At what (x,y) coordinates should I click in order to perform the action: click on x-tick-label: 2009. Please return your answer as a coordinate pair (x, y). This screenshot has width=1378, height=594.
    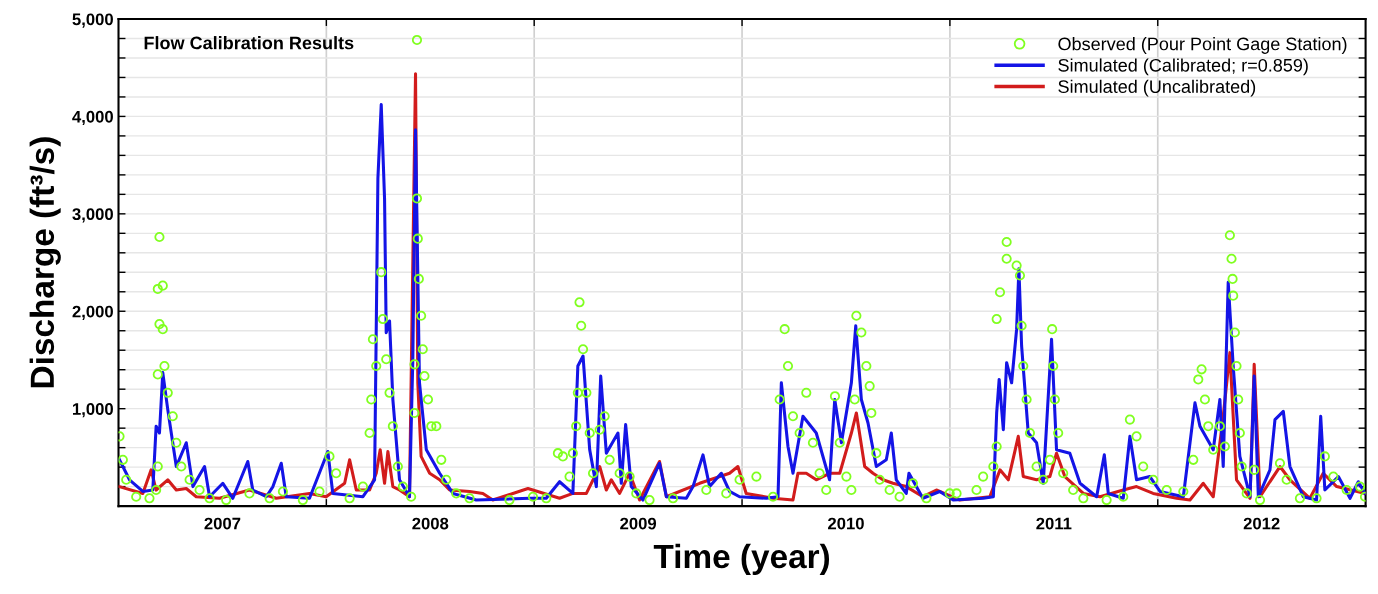
    Looking at the image, I should click on (638, 523).